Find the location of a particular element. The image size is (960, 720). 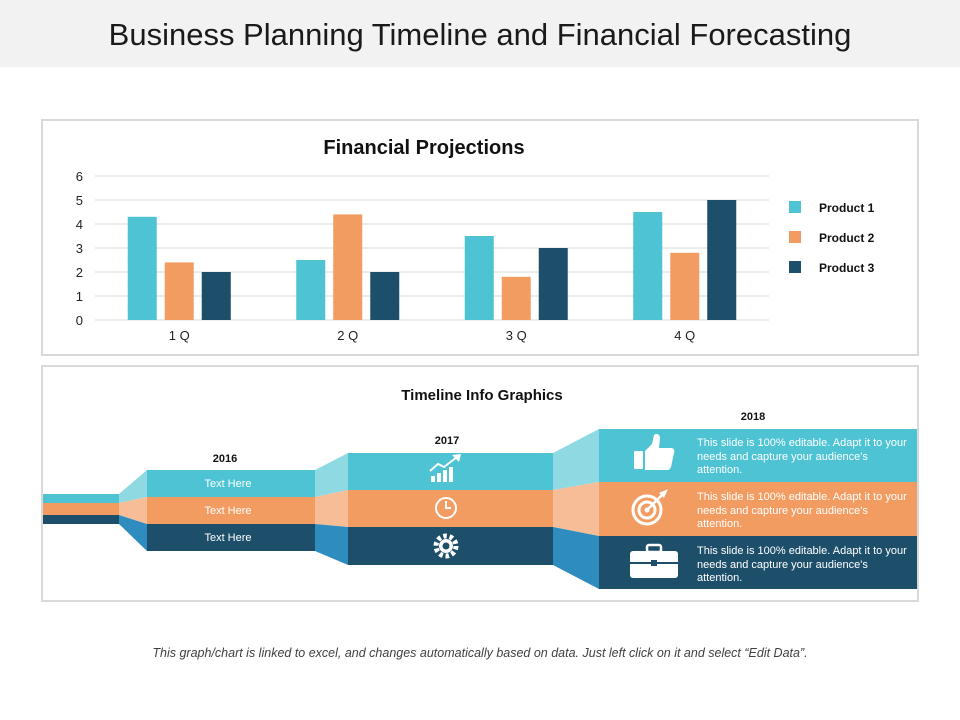

y-tick-label: 5 is located at coordinates (79, 200).